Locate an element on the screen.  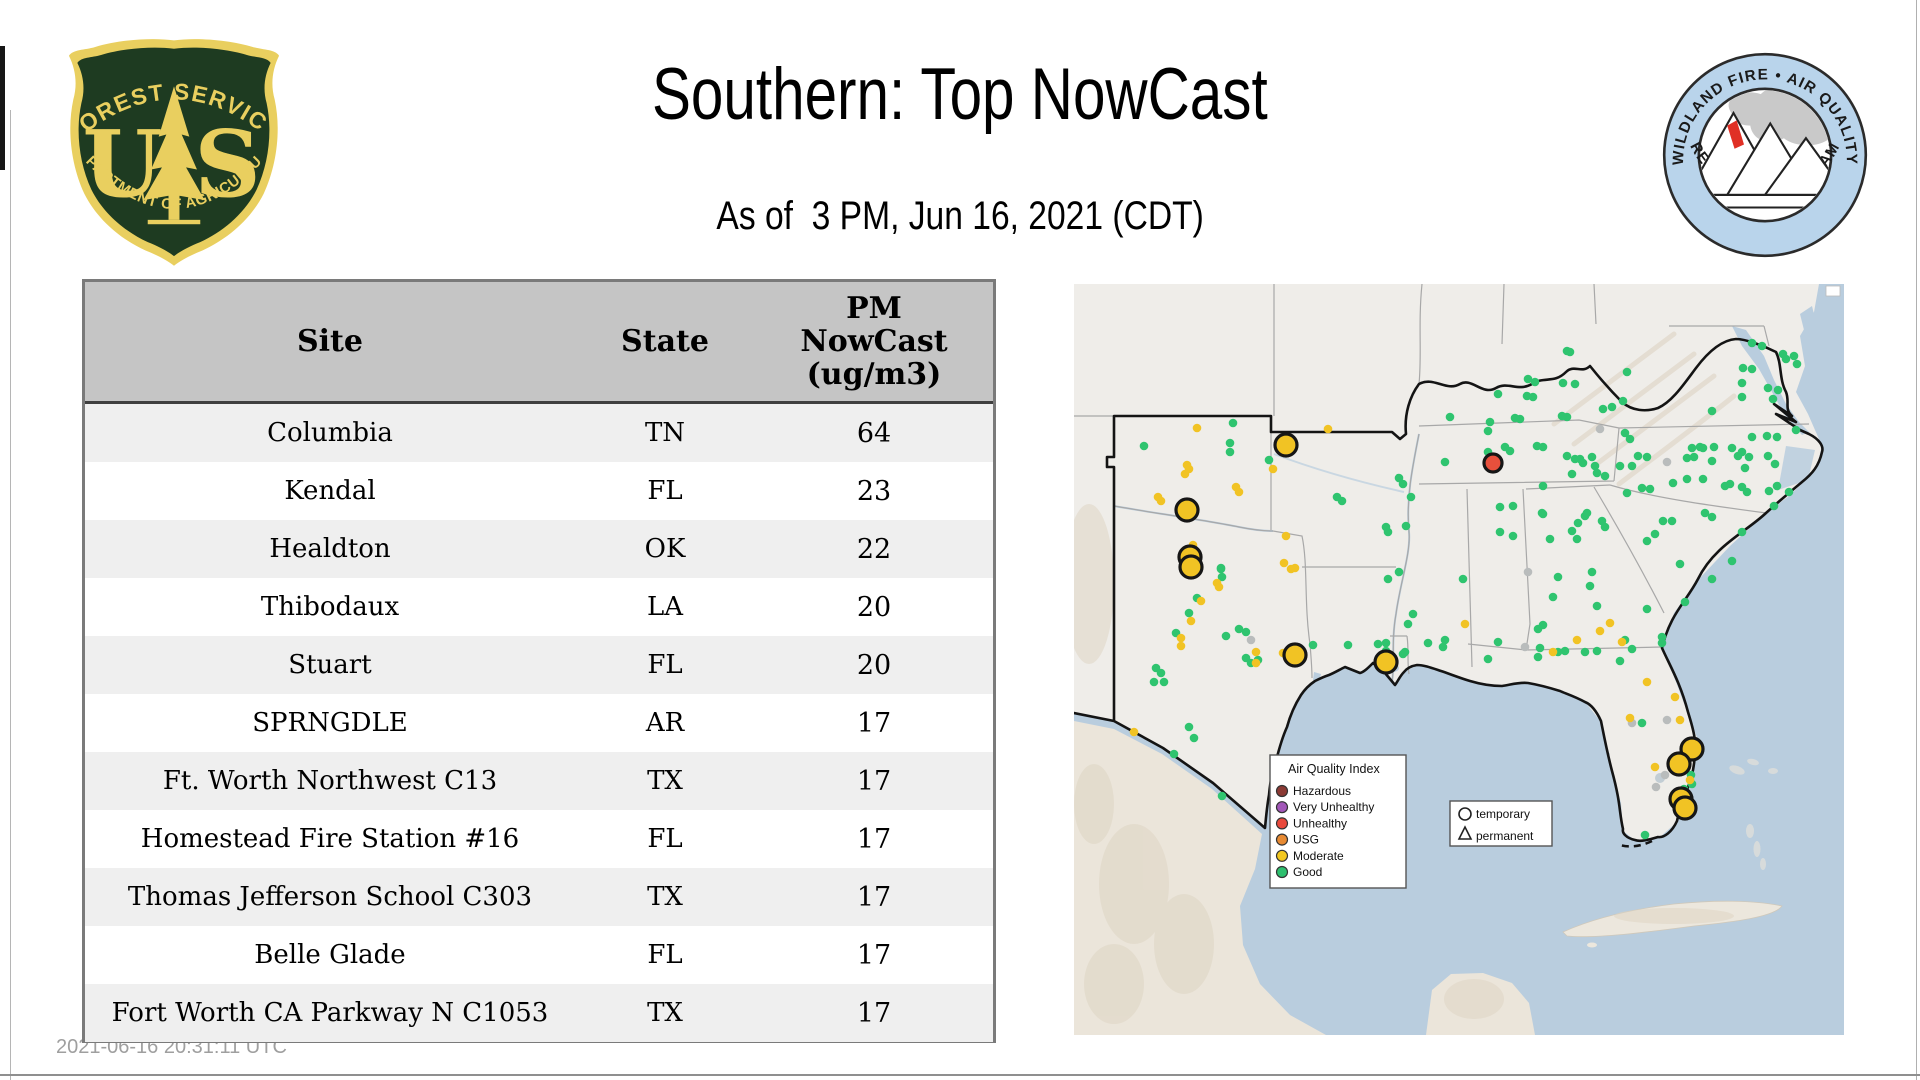
cell-value: 17 is located at coordinates (874, 955).